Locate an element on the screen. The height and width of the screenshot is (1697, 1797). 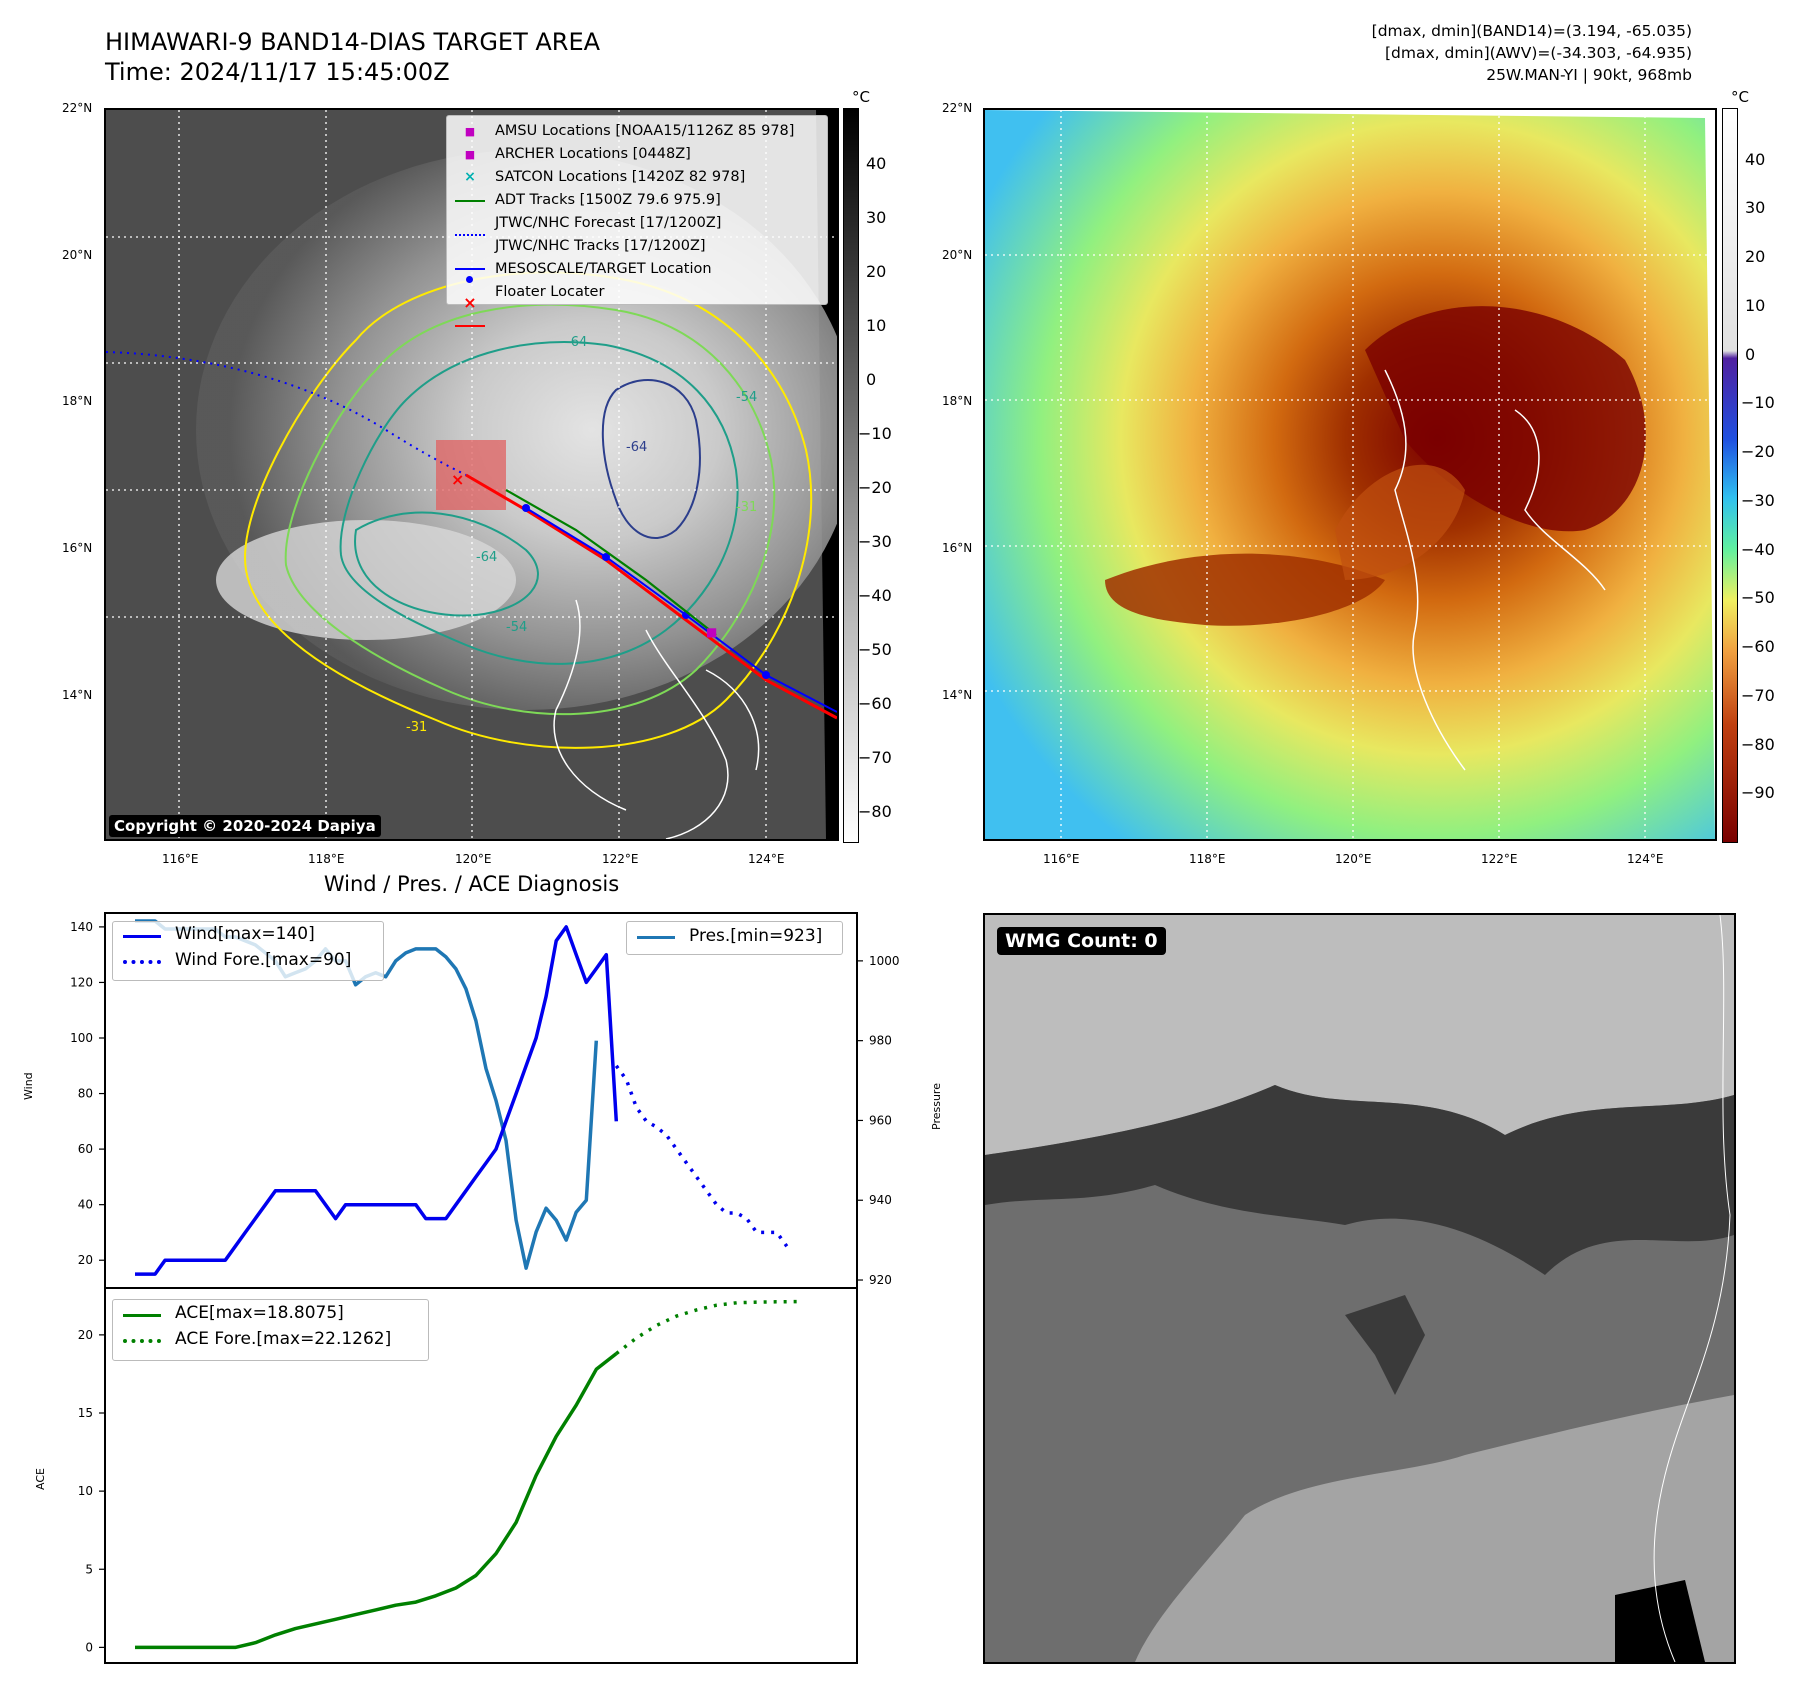
legend-entry: Wind Fore.[max=90] is located at coordinates (263, 960).